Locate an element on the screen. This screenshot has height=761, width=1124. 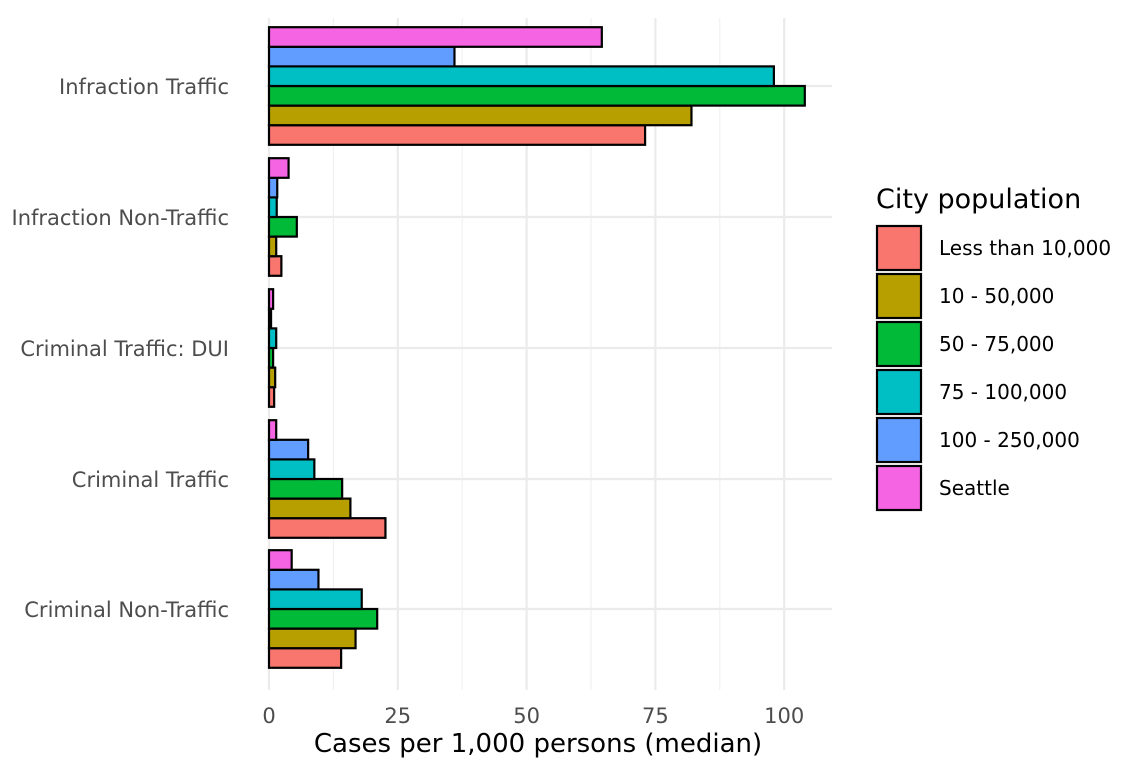
x-tick-label: 100 is located at coordinates (784, 716).